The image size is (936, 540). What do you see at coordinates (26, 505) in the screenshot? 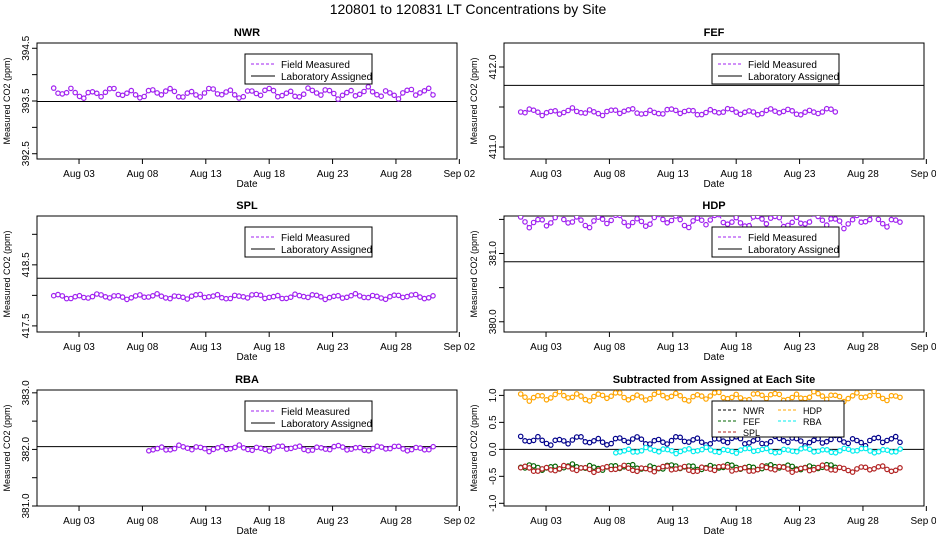
I see `y-tick-label: 381.0` at bounding box center [26, 505].